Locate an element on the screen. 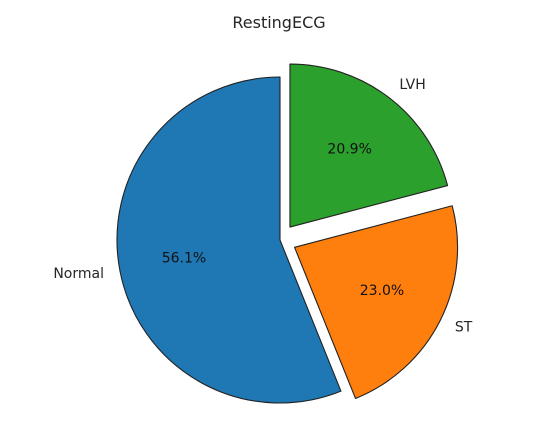 The image size is (550, 431). slice-label-normal: Normal is located at coordinates (78, 274).